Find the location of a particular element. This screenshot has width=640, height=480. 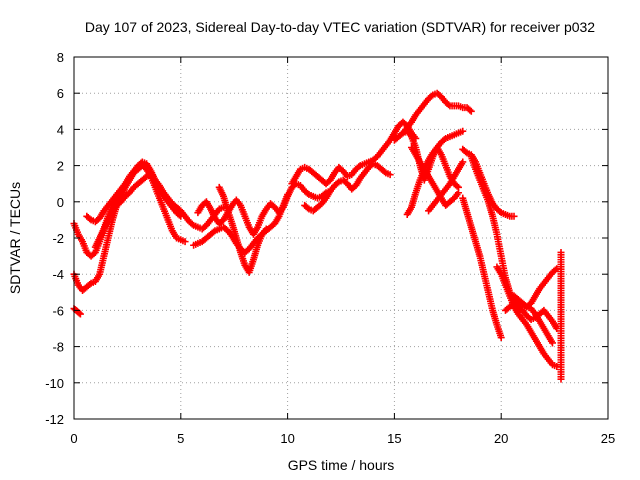

x-tick-labels: 0 5 10 15 20 25 is located at coordinates (342, 438).